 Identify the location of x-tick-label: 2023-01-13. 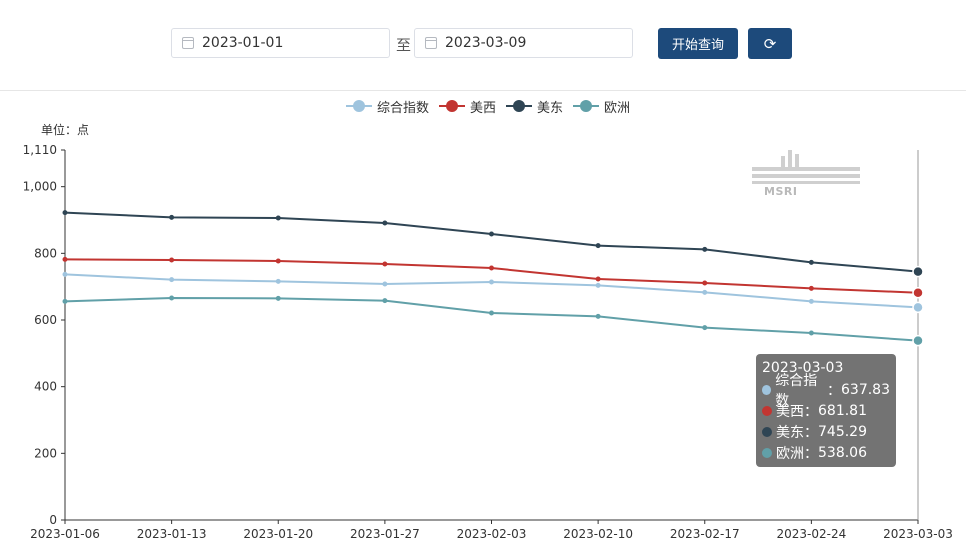
(172, 534).